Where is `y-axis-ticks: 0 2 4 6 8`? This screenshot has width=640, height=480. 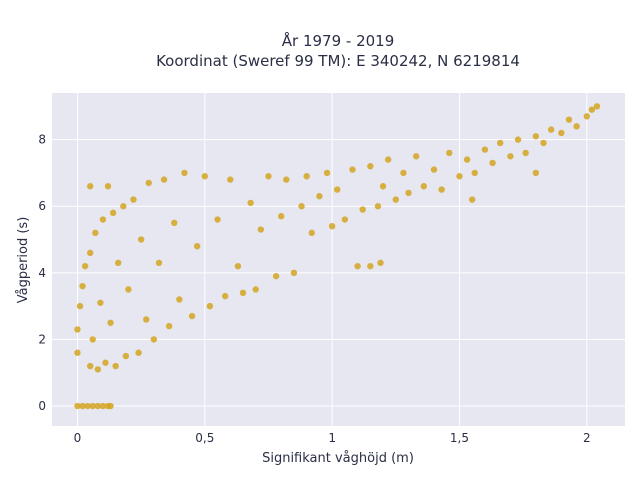 y-axis-ticks: 0 2 4 6 8 is located at coordinates (42, 273).